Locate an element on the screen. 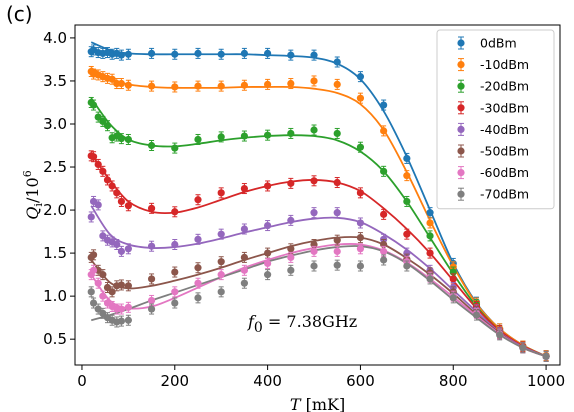 The width and height of the screenshot is (574, 412). y-axis-exponent: 6 is located at coordinates (27, 173).